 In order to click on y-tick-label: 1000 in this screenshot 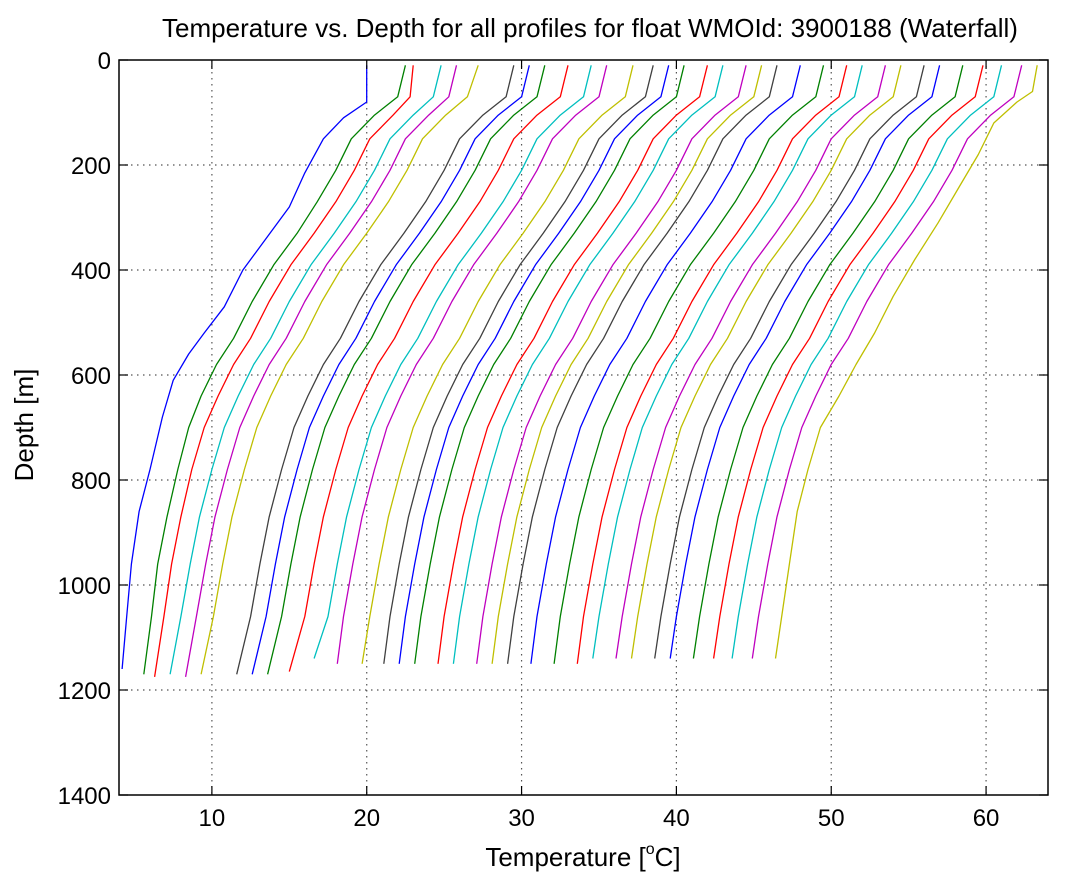, I will do `click(84, 586)`.